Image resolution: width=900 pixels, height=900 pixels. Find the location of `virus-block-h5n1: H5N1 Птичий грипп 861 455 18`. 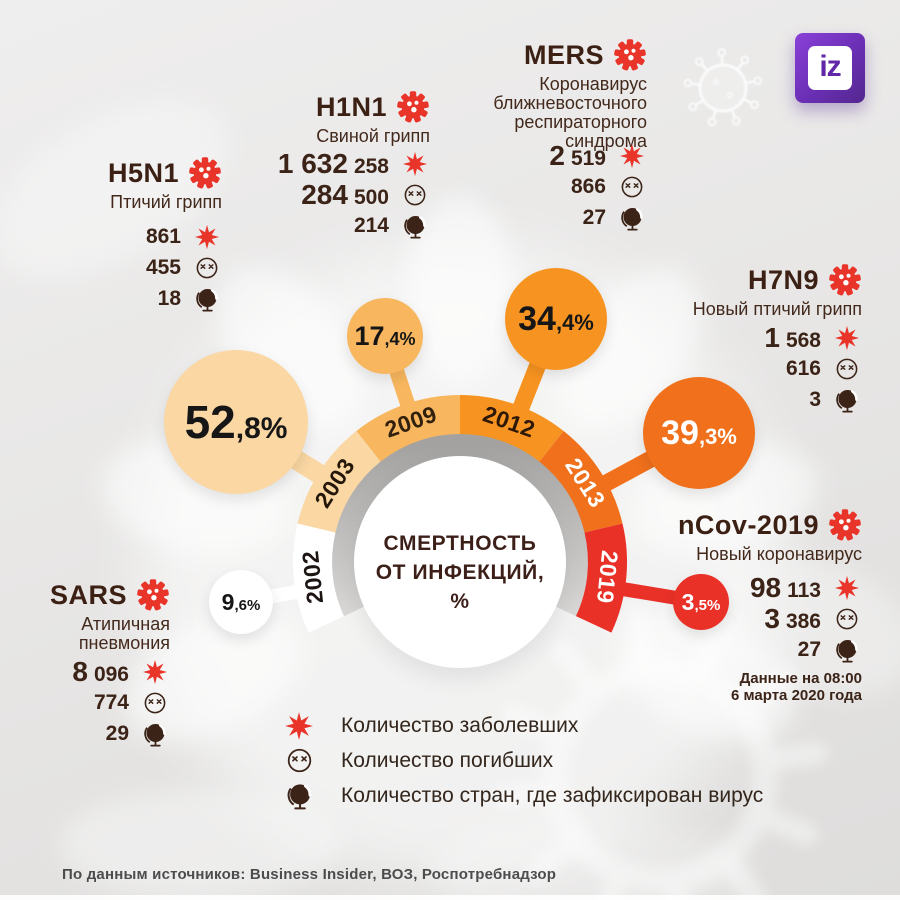

virus-block-h5n1: H5N1 Птичий грипп 861 455 18 is located at coordinates (165, 184).